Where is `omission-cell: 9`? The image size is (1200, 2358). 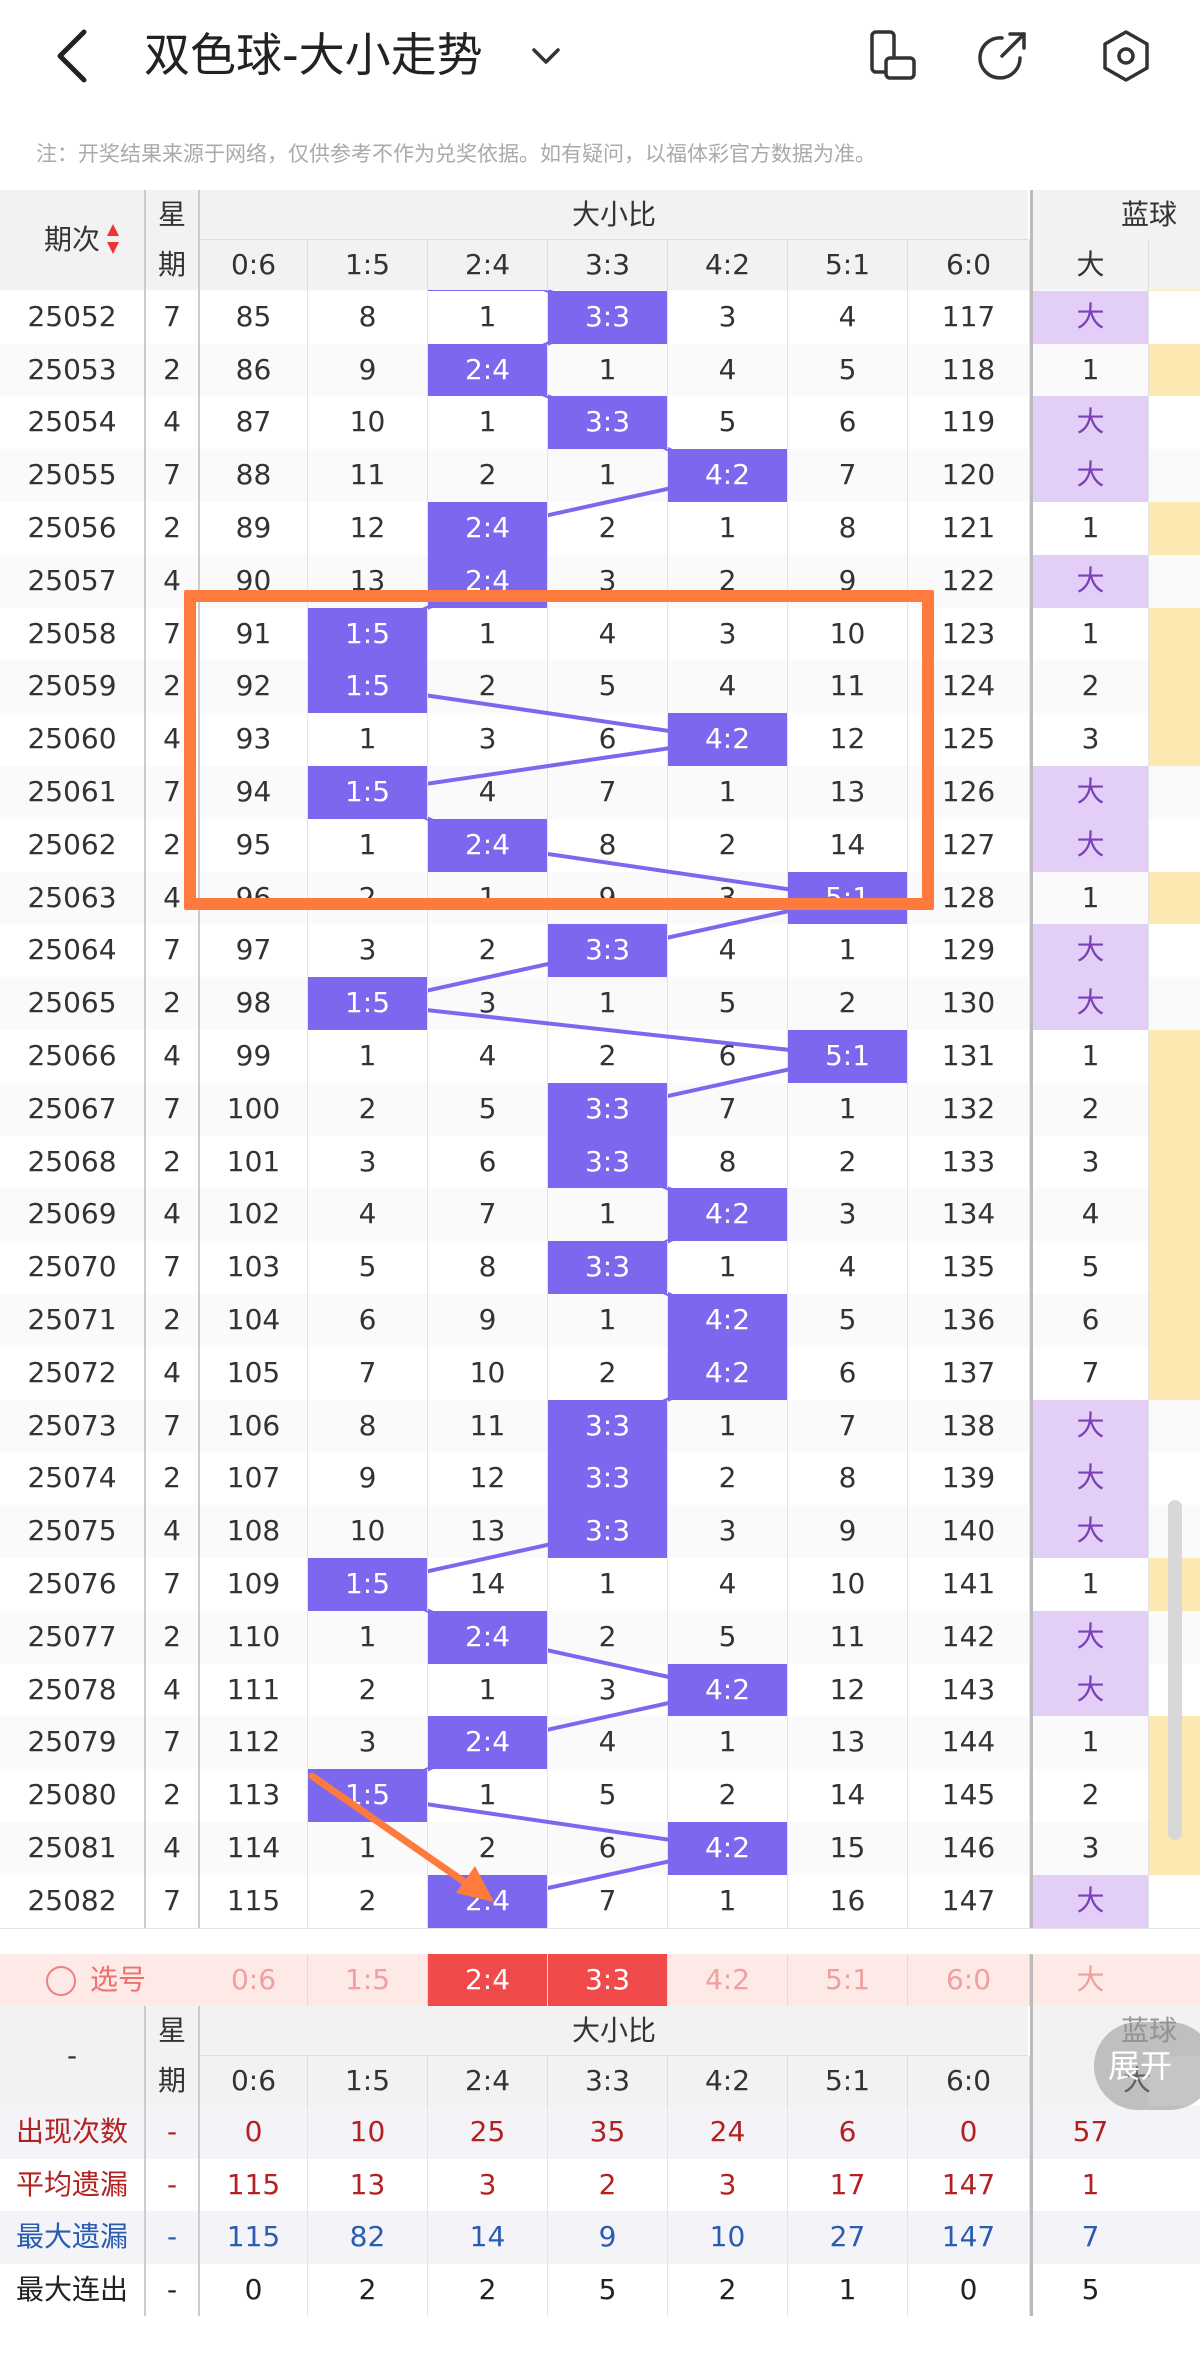
omission-cell: 9 is located at coordinates (848, 581).